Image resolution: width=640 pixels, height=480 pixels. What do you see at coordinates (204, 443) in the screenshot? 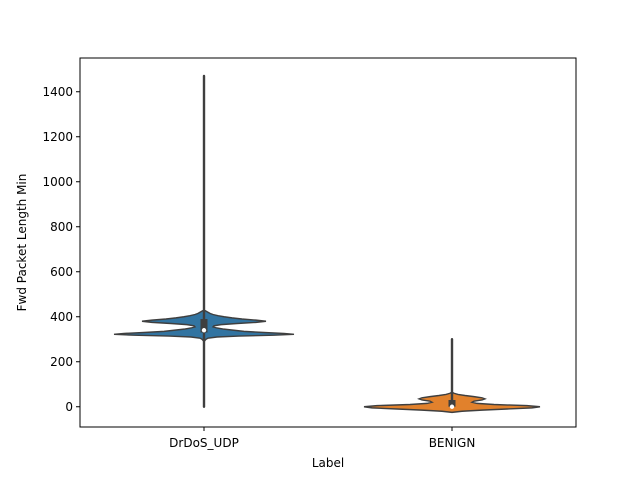
I see `x-tick-label: DrDoS_UDP` at bounding box center [204, 443].